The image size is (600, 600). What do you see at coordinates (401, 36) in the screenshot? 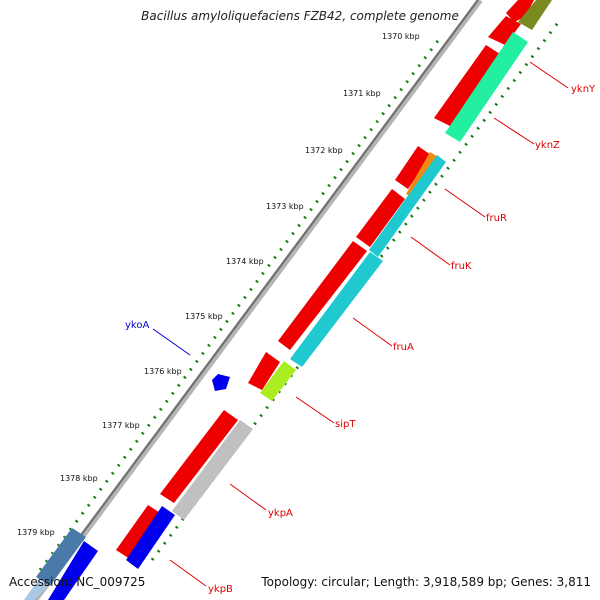
I see `tick-label: 1370 kbp` at bounding box center [401, 36].